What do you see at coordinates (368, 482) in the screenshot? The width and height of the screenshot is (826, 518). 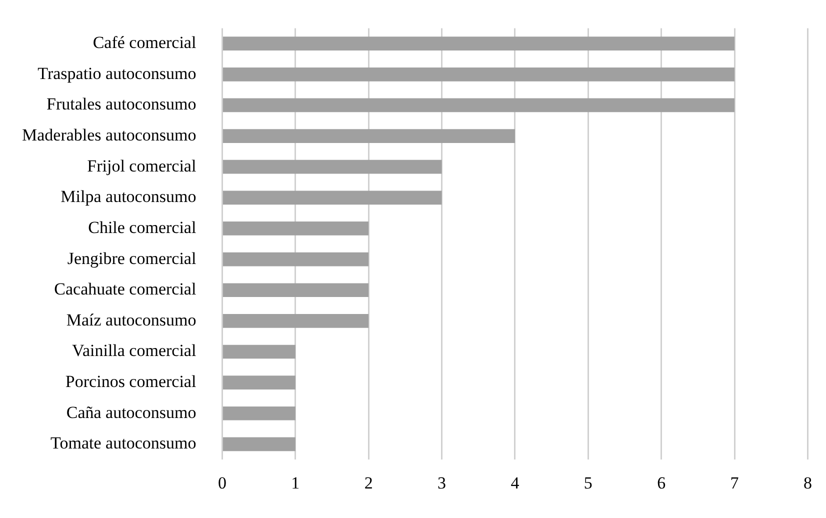 I see `x-tick-label: 2` at bounding box center [368, 482].